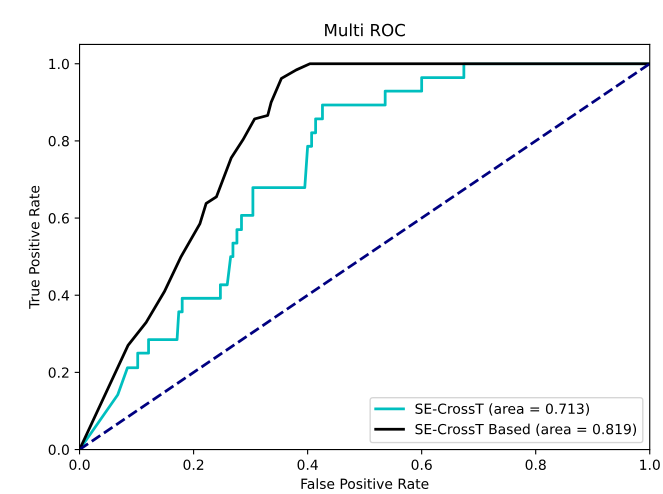 The width and height of the screenshot is (663, 494). Describe the element at coordinates (59, 295) in the screenshot. I see `y-tick-label: 0.4` at that location.